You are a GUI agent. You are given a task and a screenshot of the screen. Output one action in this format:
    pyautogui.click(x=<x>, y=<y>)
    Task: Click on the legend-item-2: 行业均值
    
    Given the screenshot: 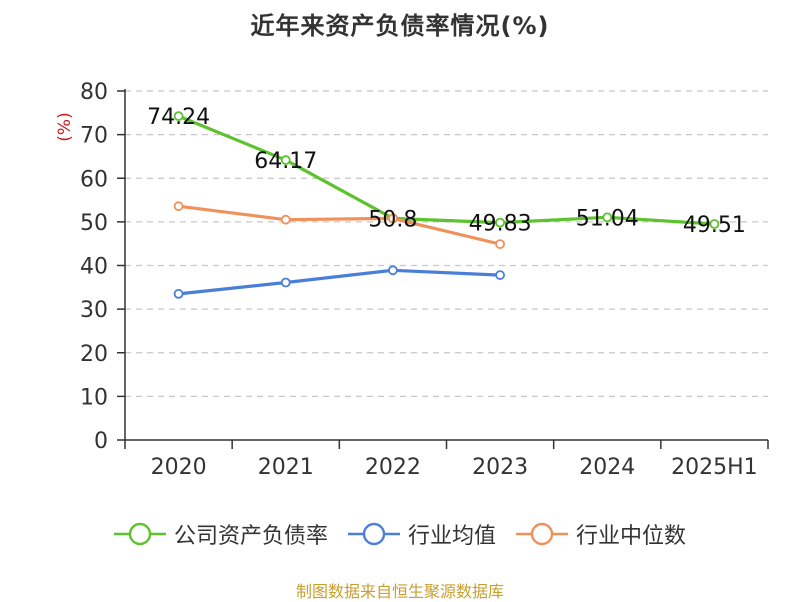 What is the action you would take?
    pyautogui.click(x=421, y=534)
    